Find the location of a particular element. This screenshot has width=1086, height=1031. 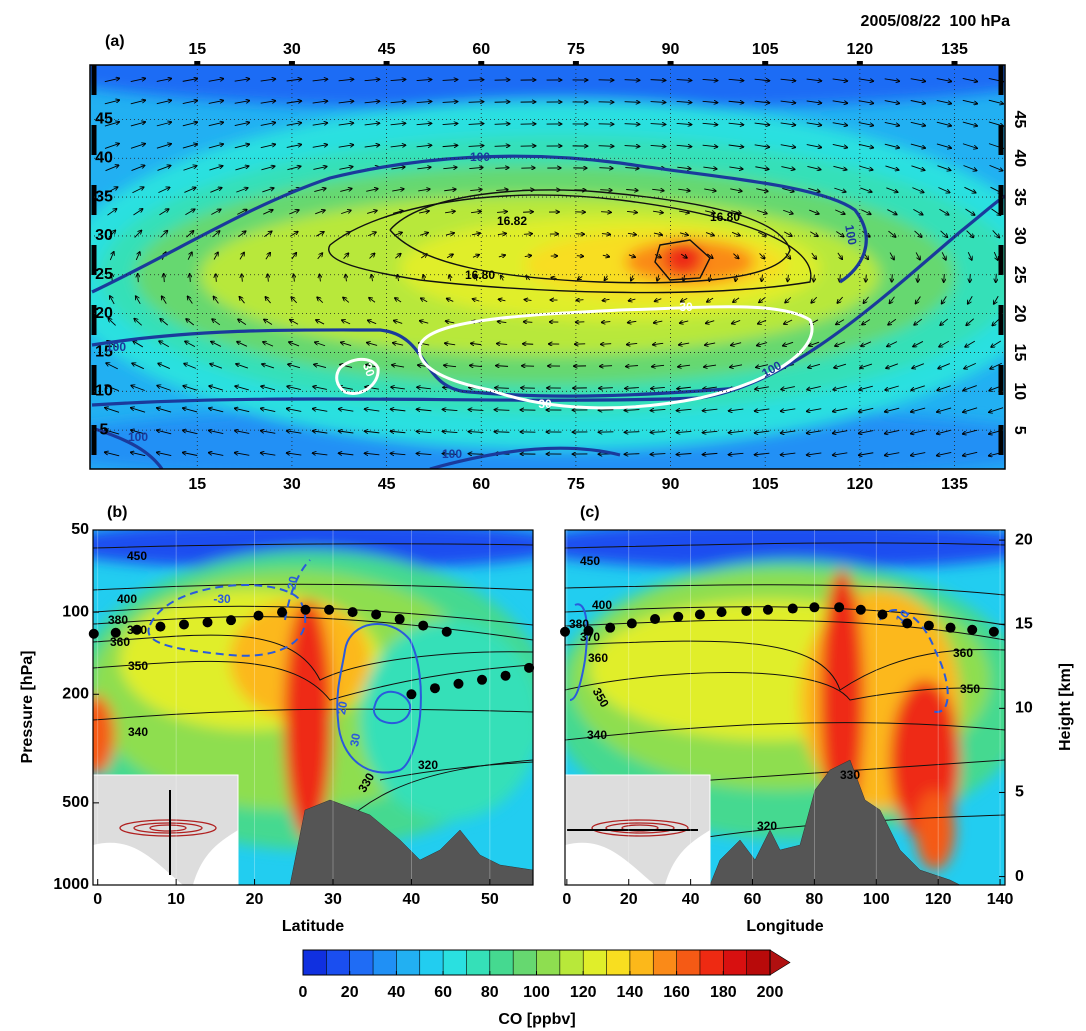

isentrope is located at coordinates (313, 714).